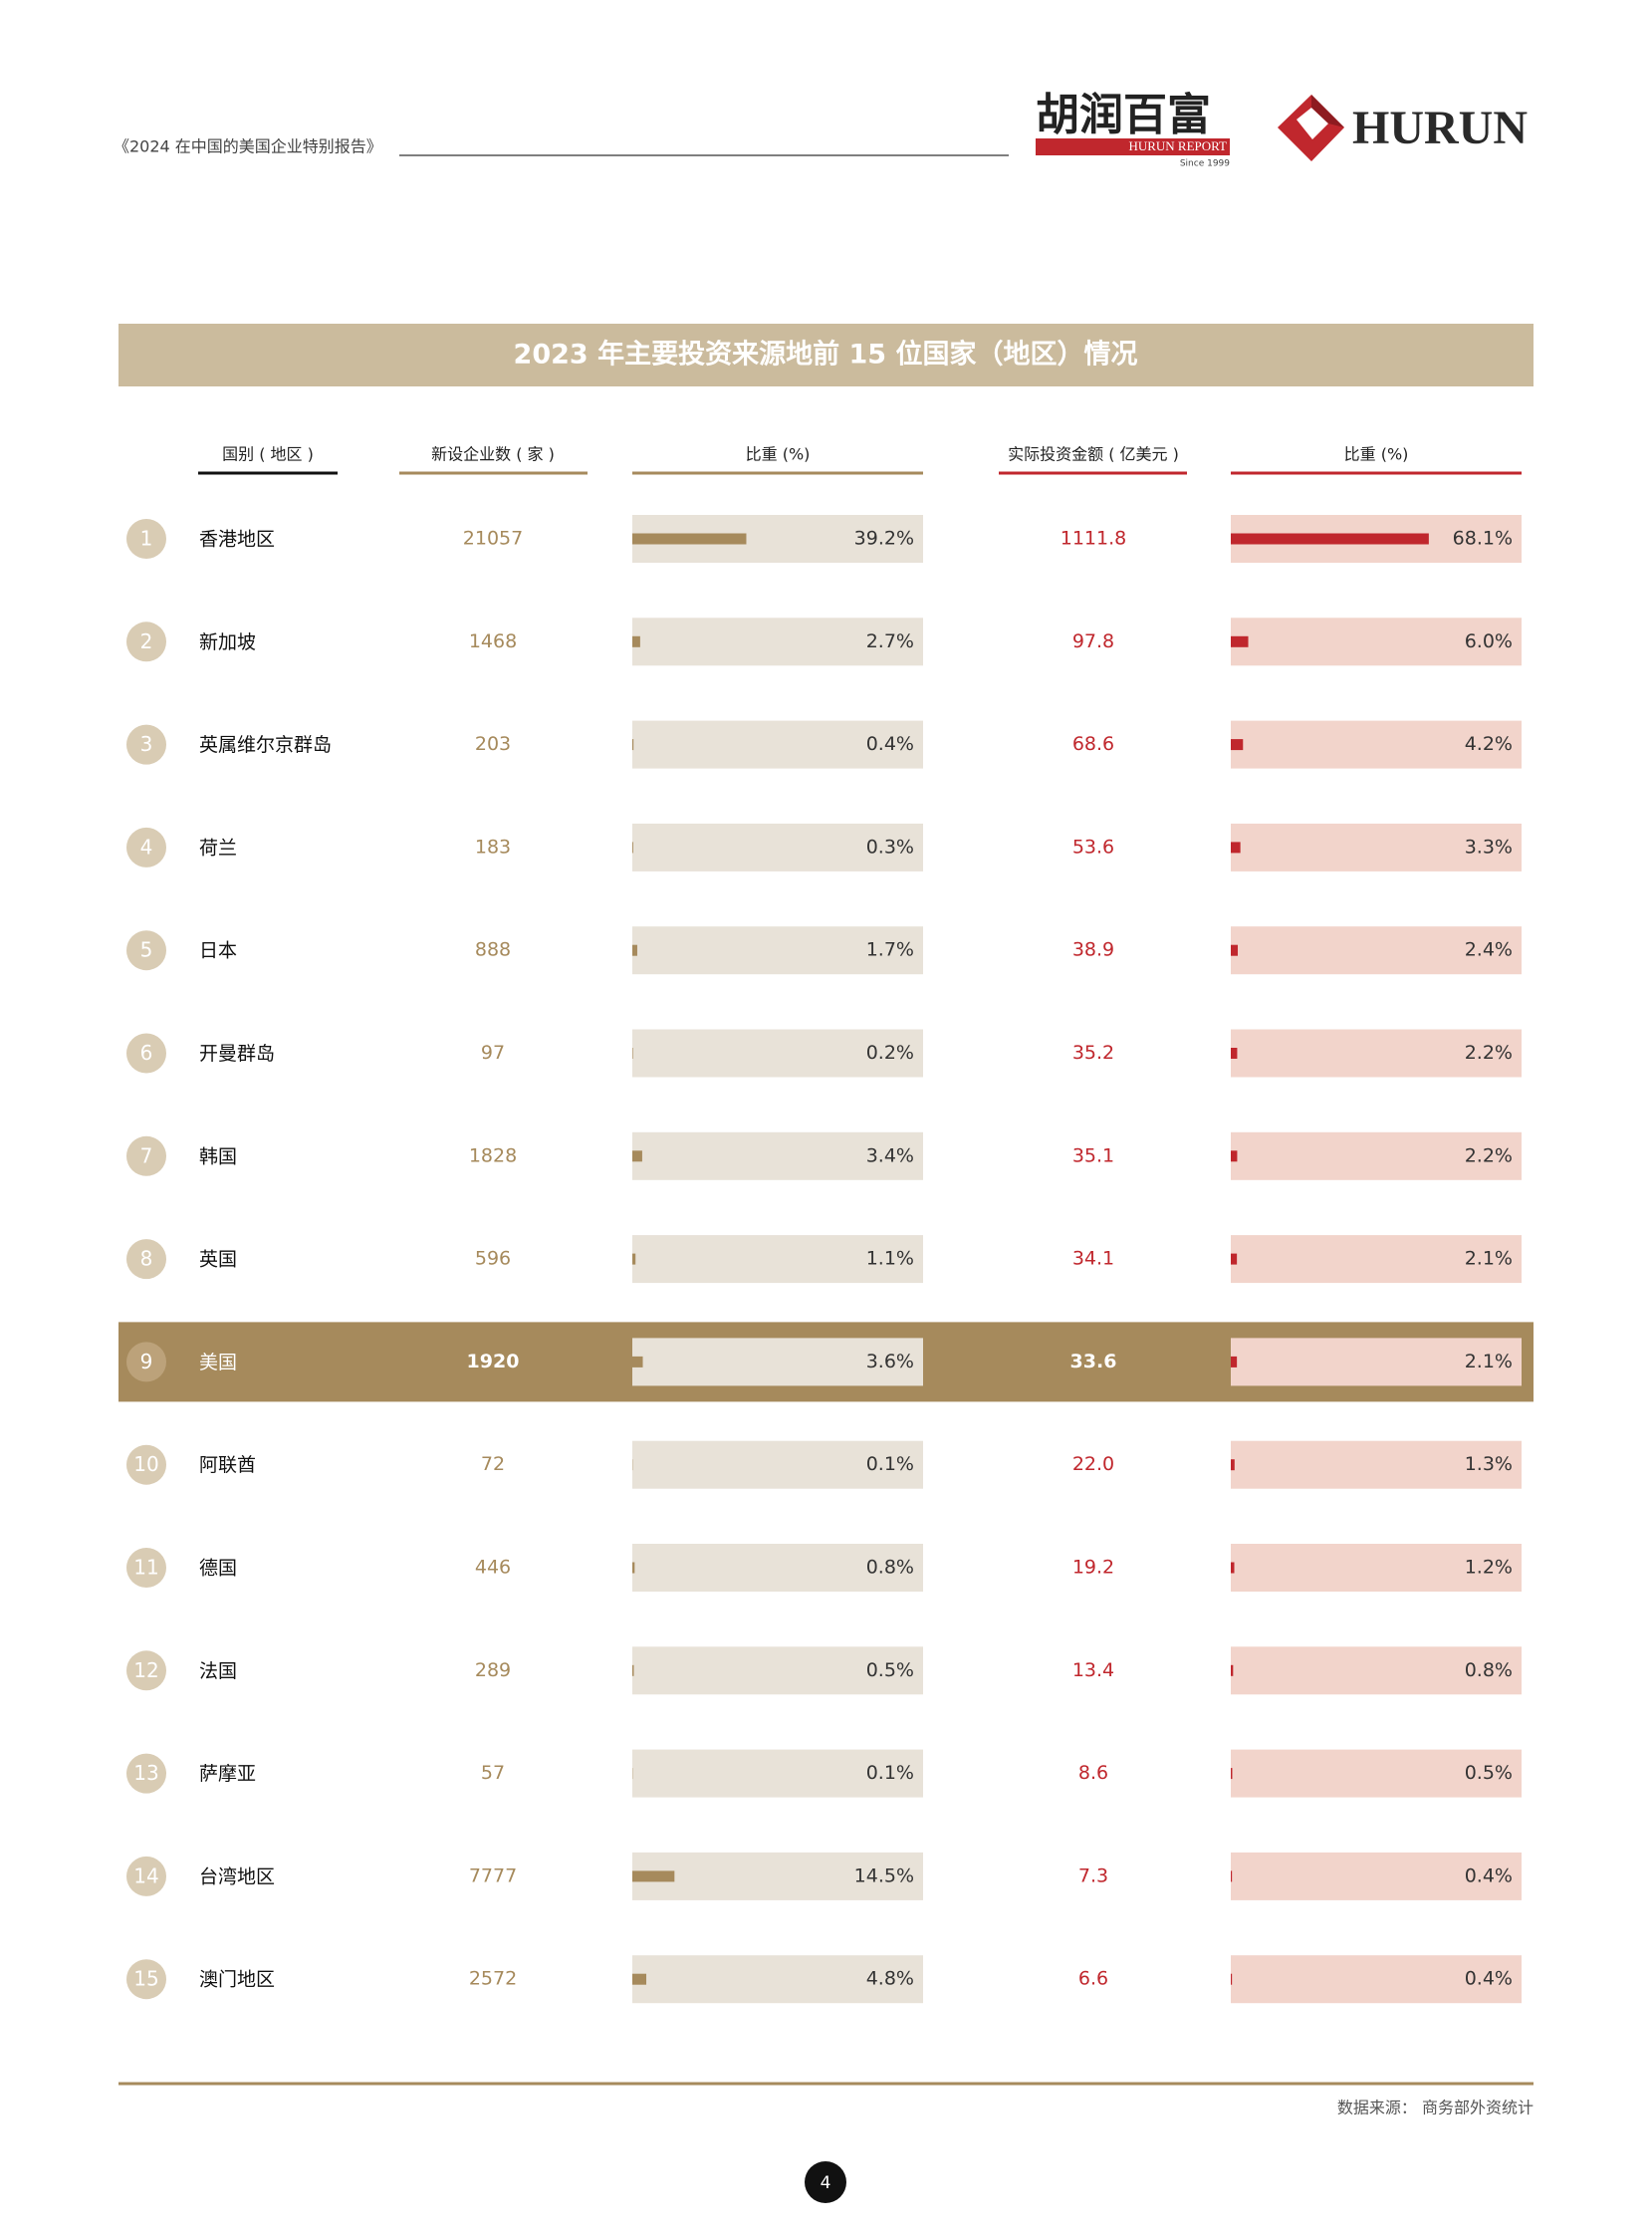 The image size is (1652, 2235). Describe the element at coordinates (147, 1259) in the screenshot. I see `rank: 8` at that location.